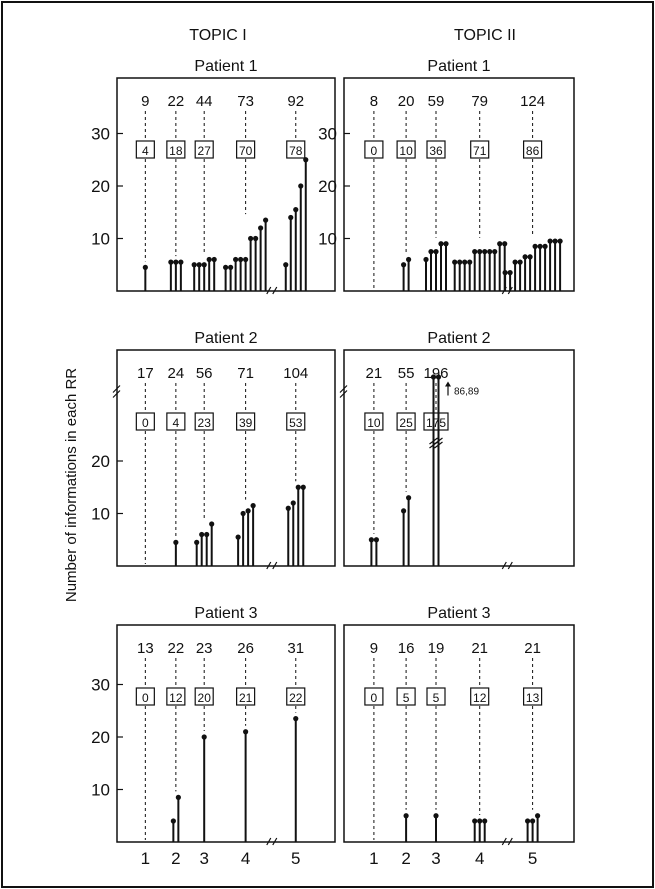 This screenshot has width=655, height=889. I want to click on group-count-label: 25, so click(406, 423).